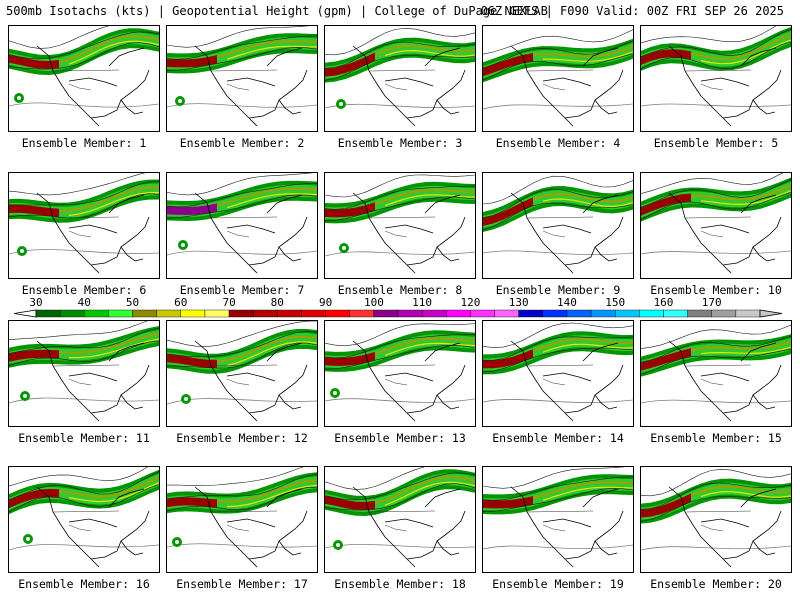 This screenshot has width=800, height=600. I want to click on colorbar-tick-label: 110, so click(422, 302).